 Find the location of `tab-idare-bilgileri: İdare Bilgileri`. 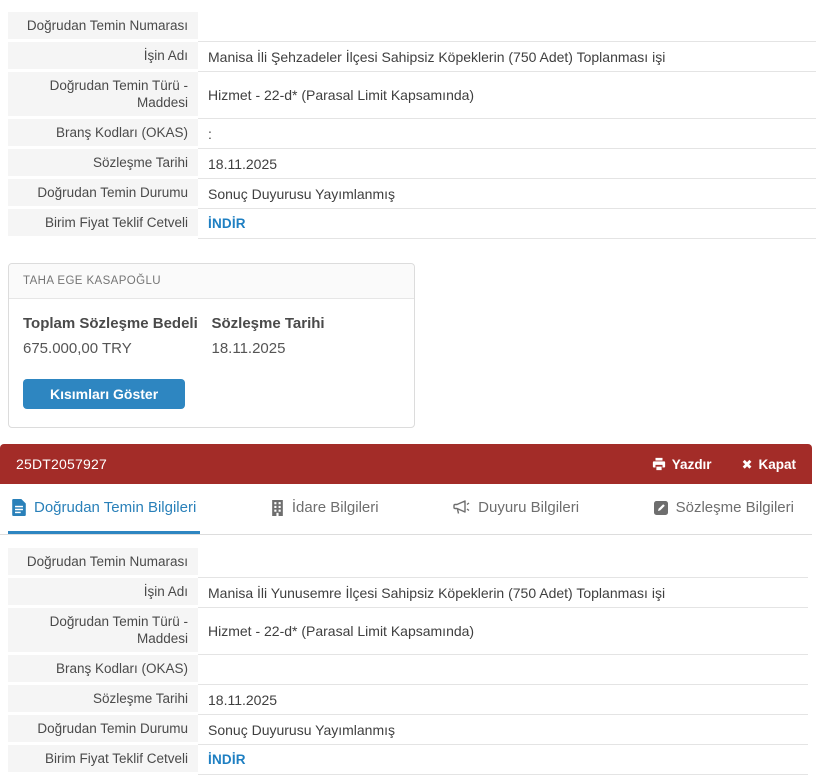

tab-idare-bilgileri: İdare Bilgileri is located at coordinates (325, 509).